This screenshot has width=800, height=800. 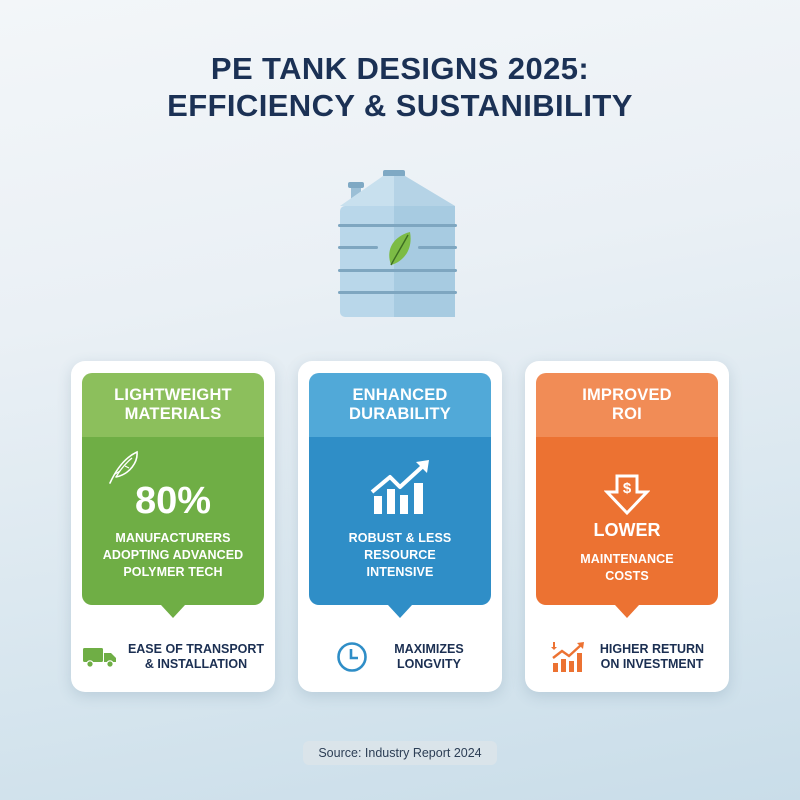 What do you see at coordinates (627, 530) in the screenshot?
I see `stat-value: LOWER` at bounding box center [627, 530].